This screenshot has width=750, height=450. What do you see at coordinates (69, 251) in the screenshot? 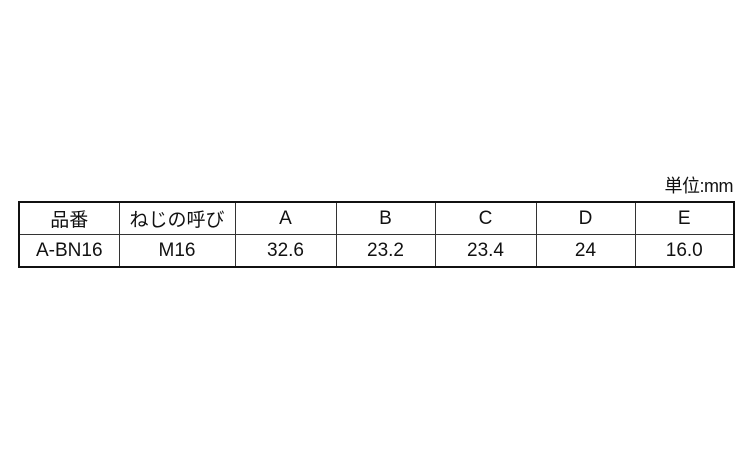
I see `cell-part-number: A-BN16` at bounding box center [69, 251].